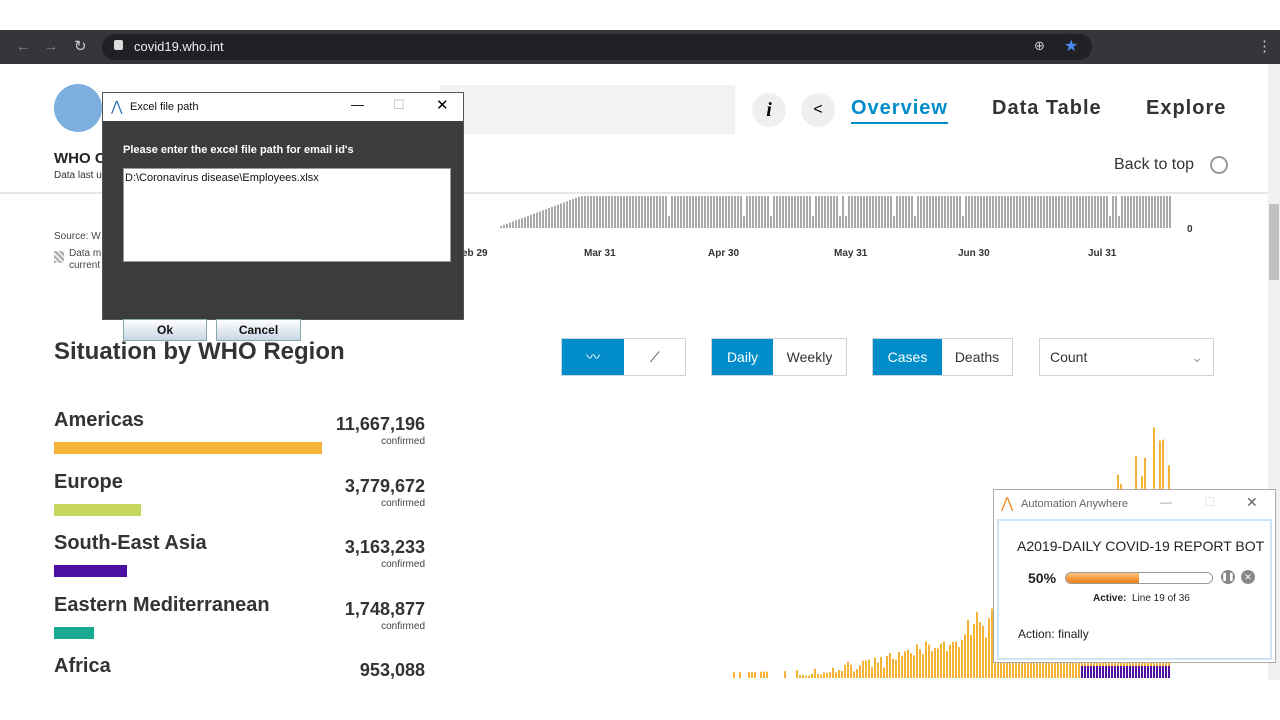 This screenshot has height=720, width=1280. What do you see at coordinates (1071, 46) in the screenshot?
I see `bookmark-star: ★` at bounding box center [1071, 46].